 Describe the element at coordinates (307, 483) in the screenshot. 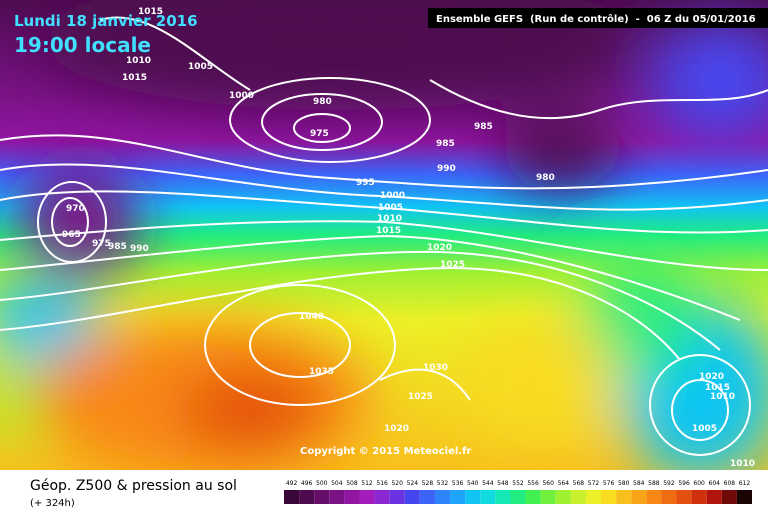

I see `scale-label: 496` at that location.